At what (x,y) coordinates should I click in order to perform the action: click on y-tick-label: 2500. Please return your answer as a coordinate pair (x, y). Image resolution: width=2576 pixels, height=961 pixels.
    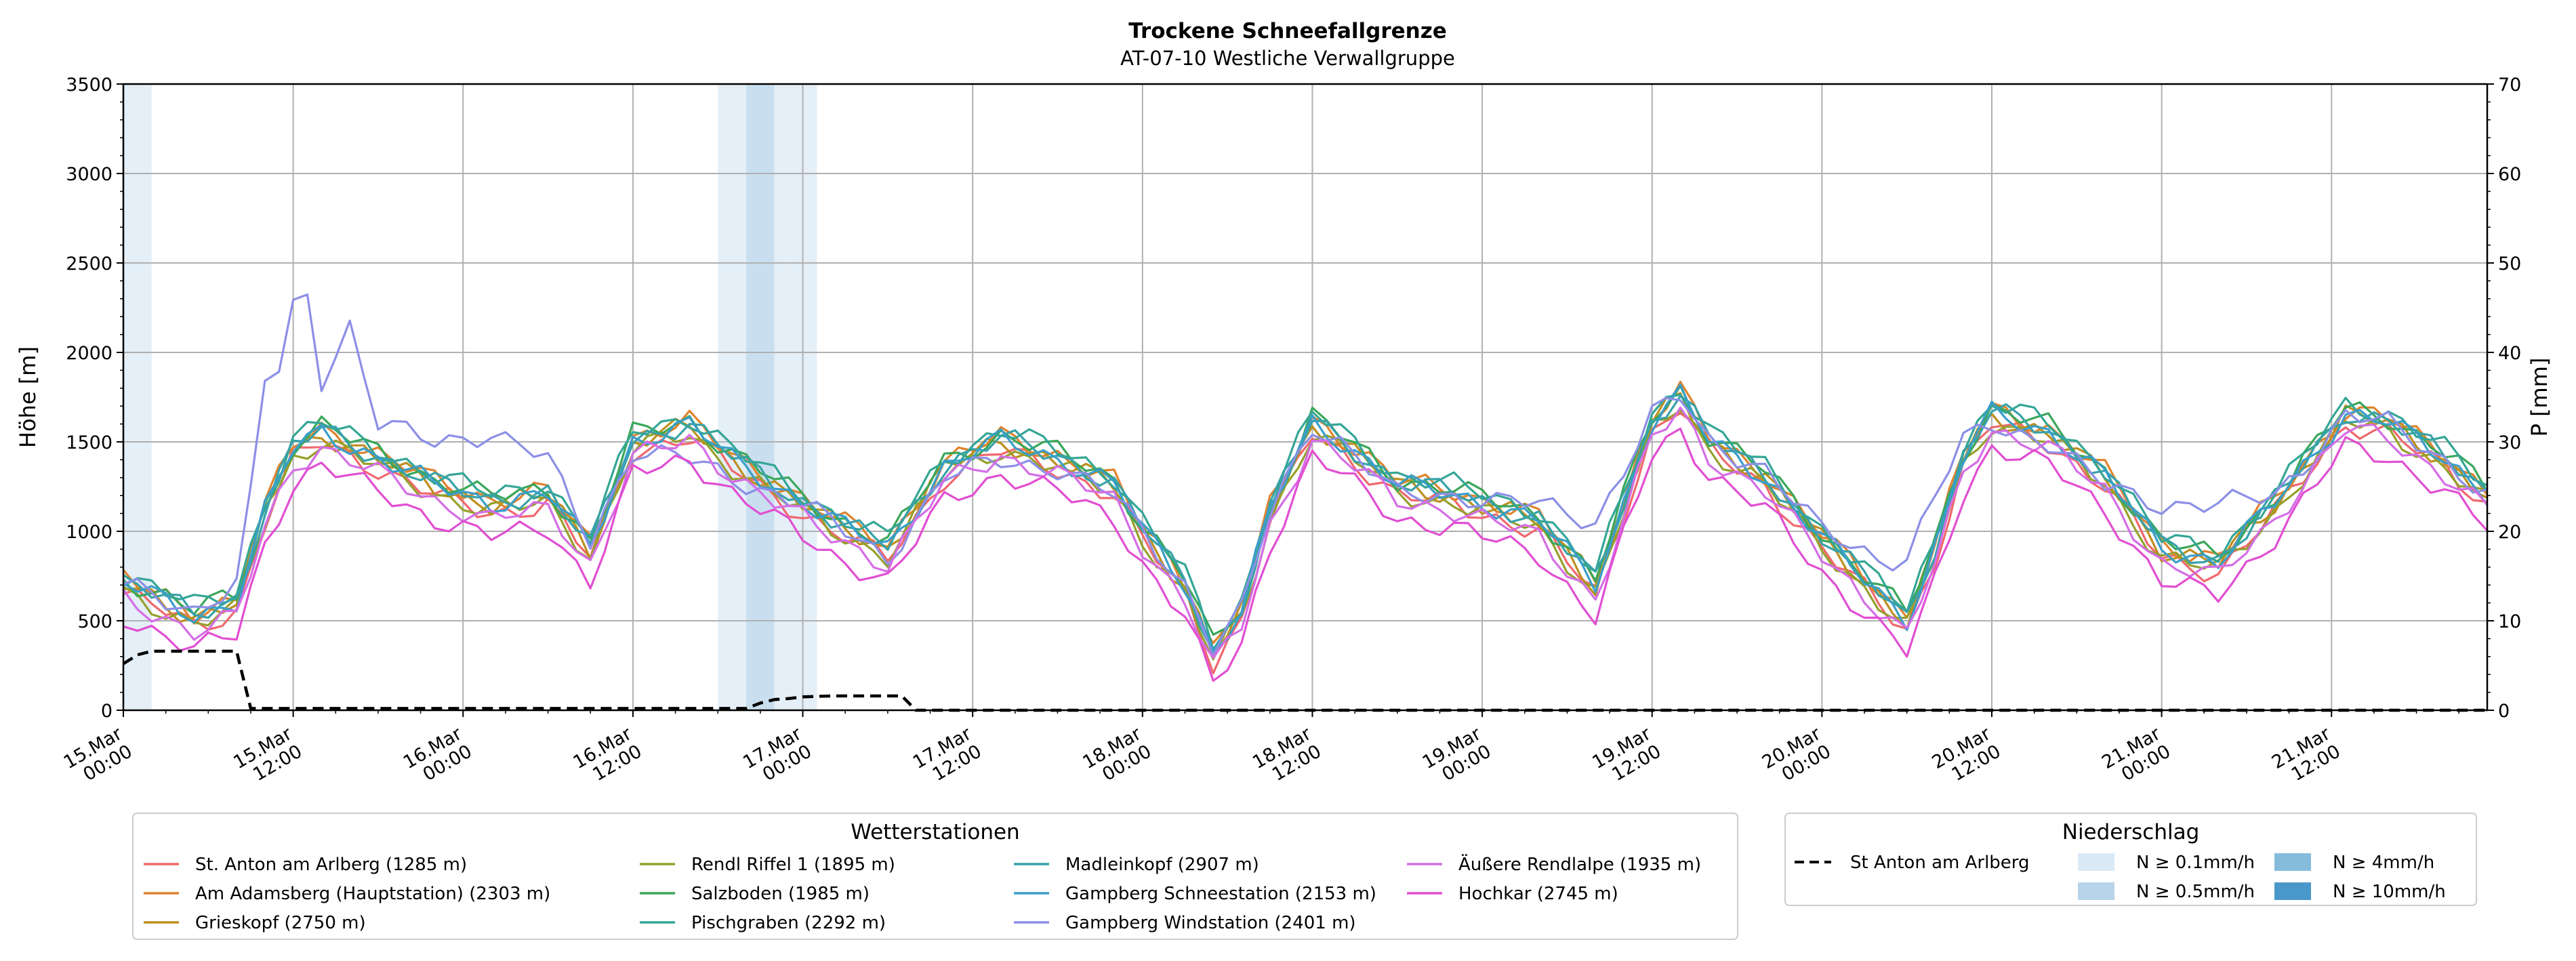
    Looking at the image, I should click on (90, 263).